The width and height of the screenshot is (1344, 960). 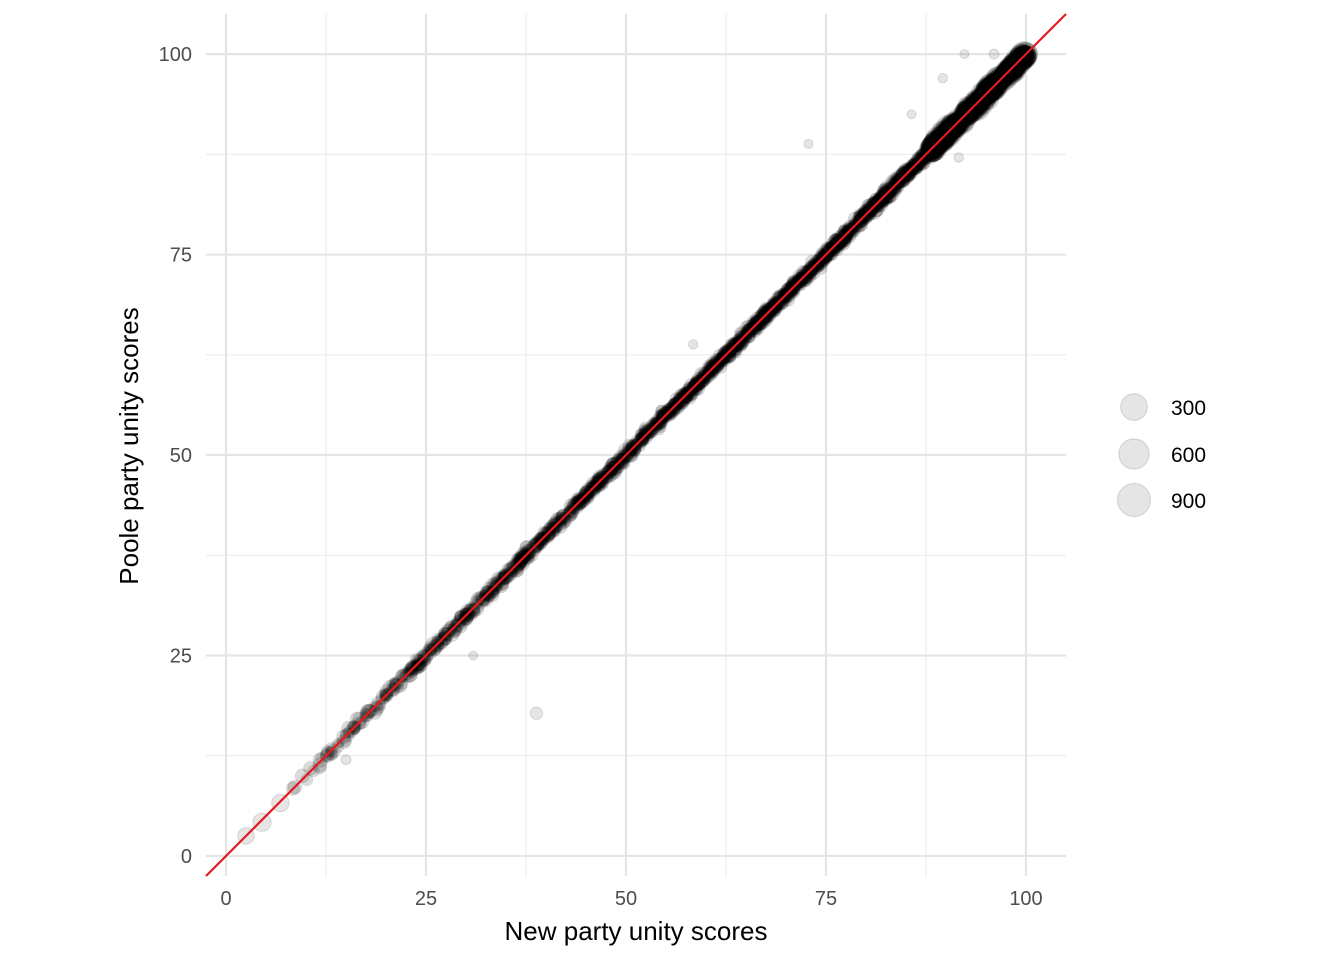 What do you see at coordinates (225, 899) in the screenshot?
I see `x-tick-label: 0` at bounding box center [225, 899].